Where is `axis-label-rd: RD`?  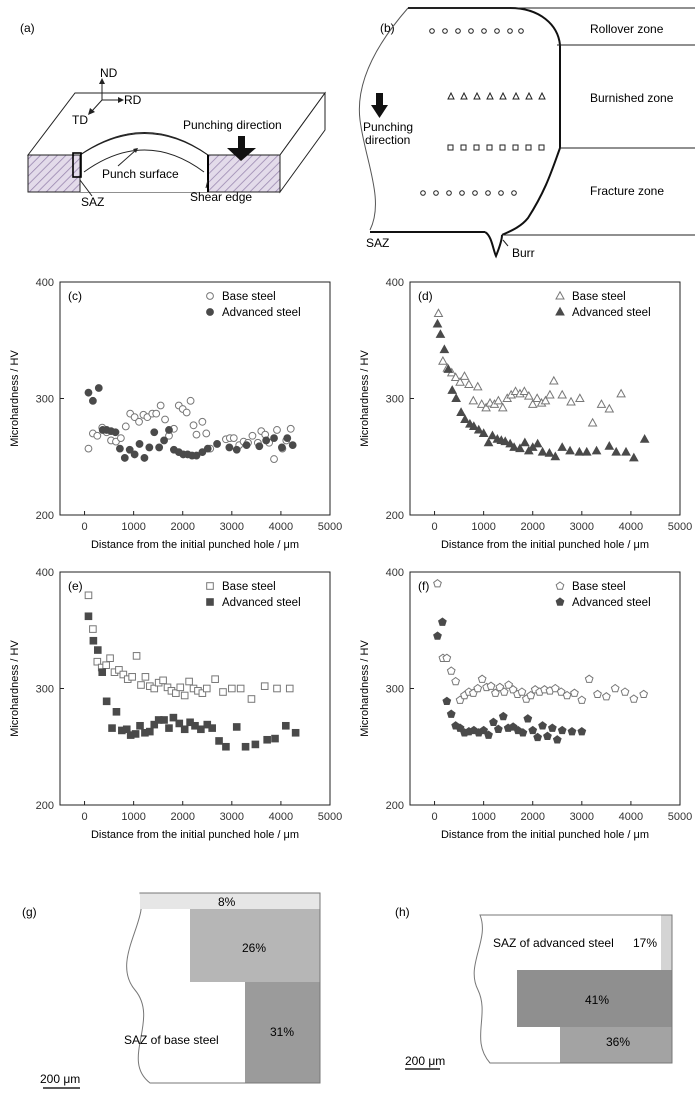
axis-label-rd: RD is located at coordinates (133, 100).